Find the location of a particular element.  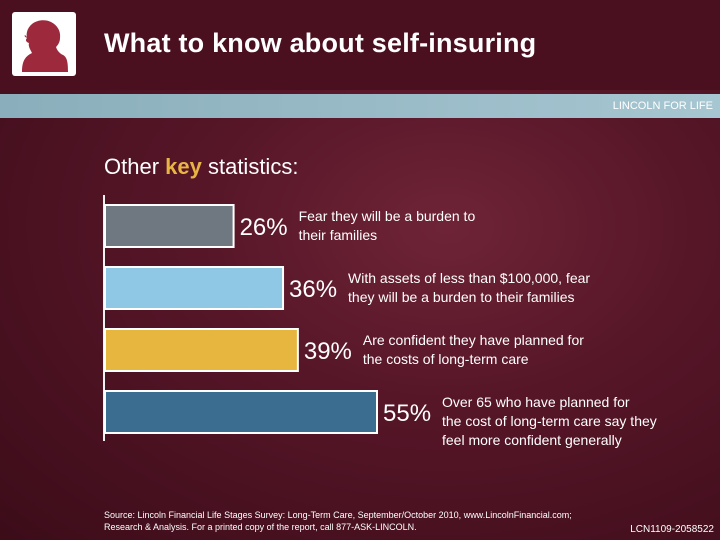

page-title: What to know about self-insuring is located at coordinates (320, 43).